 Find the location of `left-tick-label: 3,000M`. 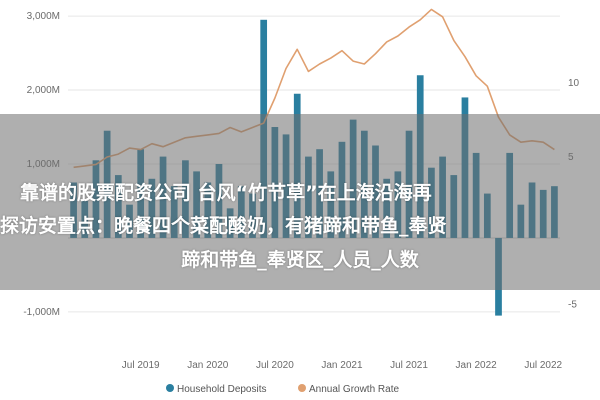

left-tick-label: 3,000M is located at coordinates (43, 16).